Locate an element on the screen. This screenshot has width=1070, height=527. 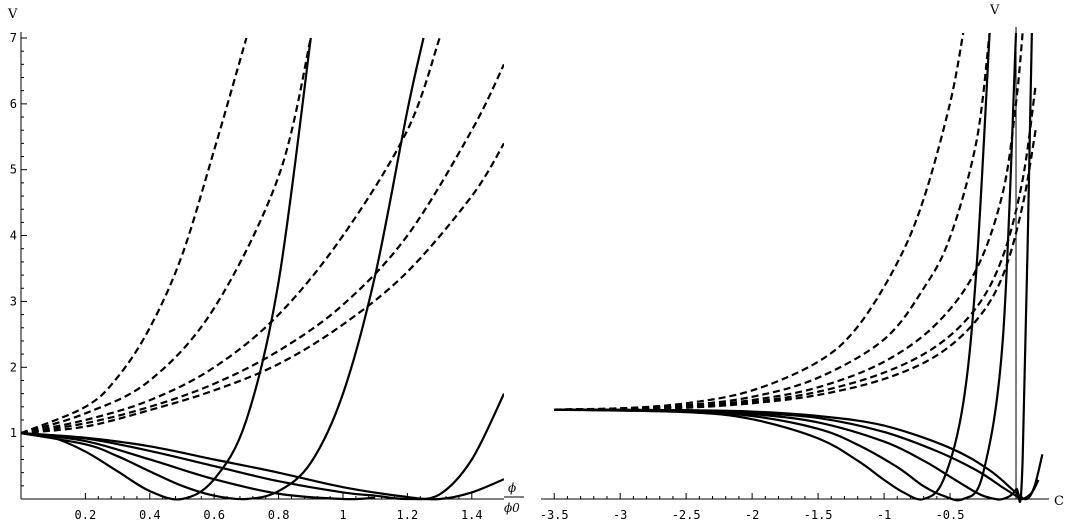
right-x-tick-label: -3 is located at coordinates (620, 515).